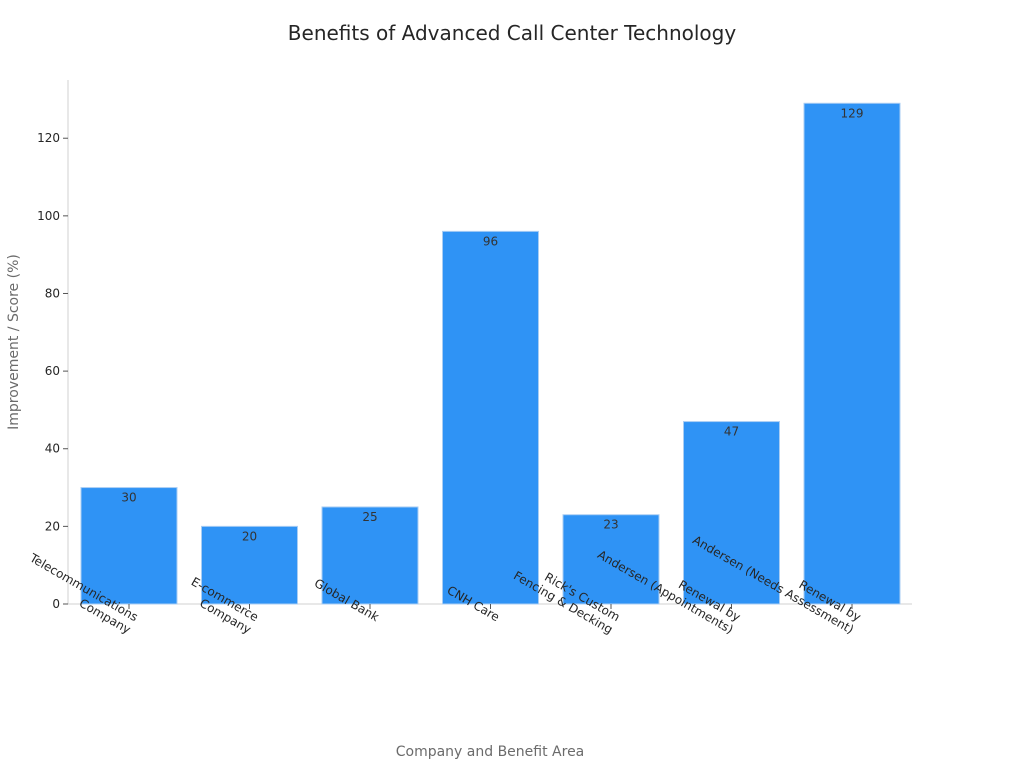  What do you see at coordinates (52, 371) in the screenshot?
I see `y-tick-label: 60` at bounding box center [52, 371].